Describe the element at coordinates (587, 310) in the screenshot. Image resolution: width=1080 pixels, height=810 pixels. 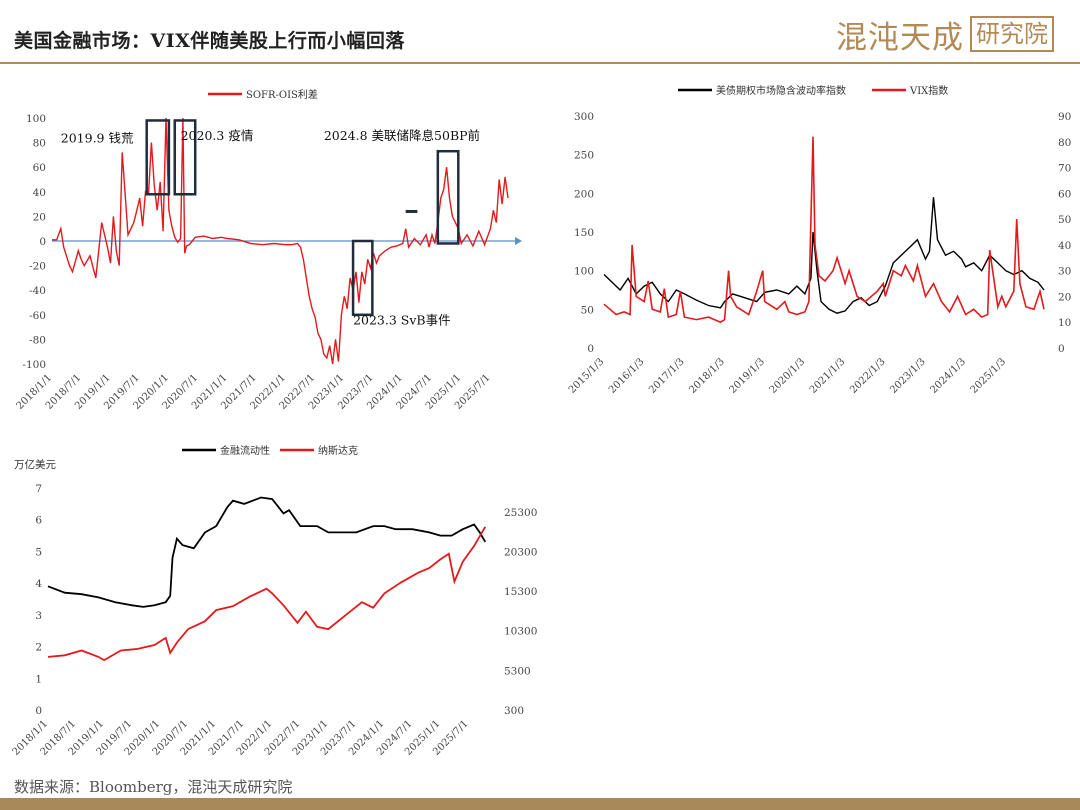
I see `y-tick-label-left: 50` at that location.